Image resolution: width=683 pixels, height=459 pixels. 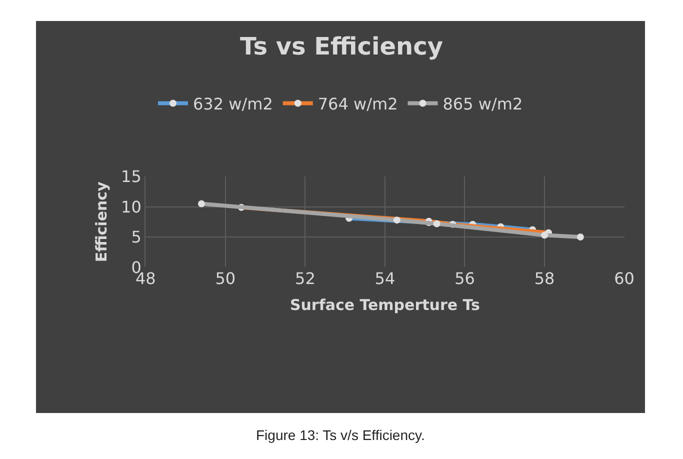 I want to click on y-tick-label: 10, so click(x=131, y=206).